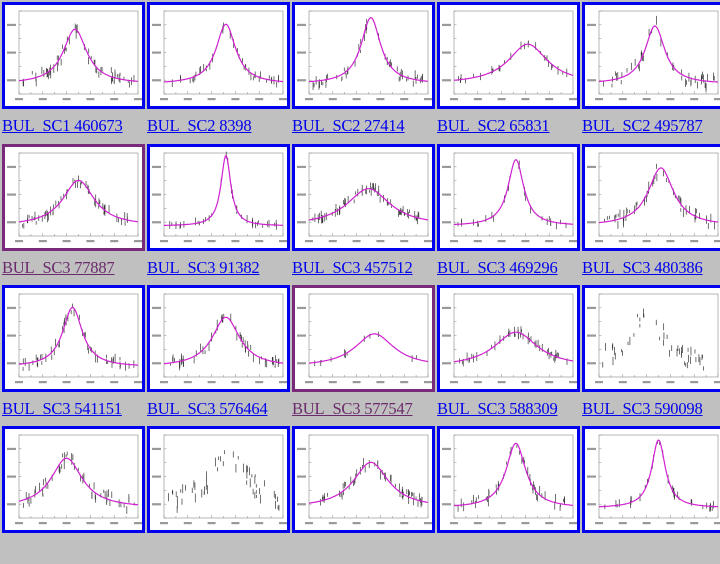 Image resolution: width=720 pixels, height=564 pixels. Describe the element at coordinates (642, 408) in the screenshot. I see `star-id-link: BUL_SC3 590098` at that location.